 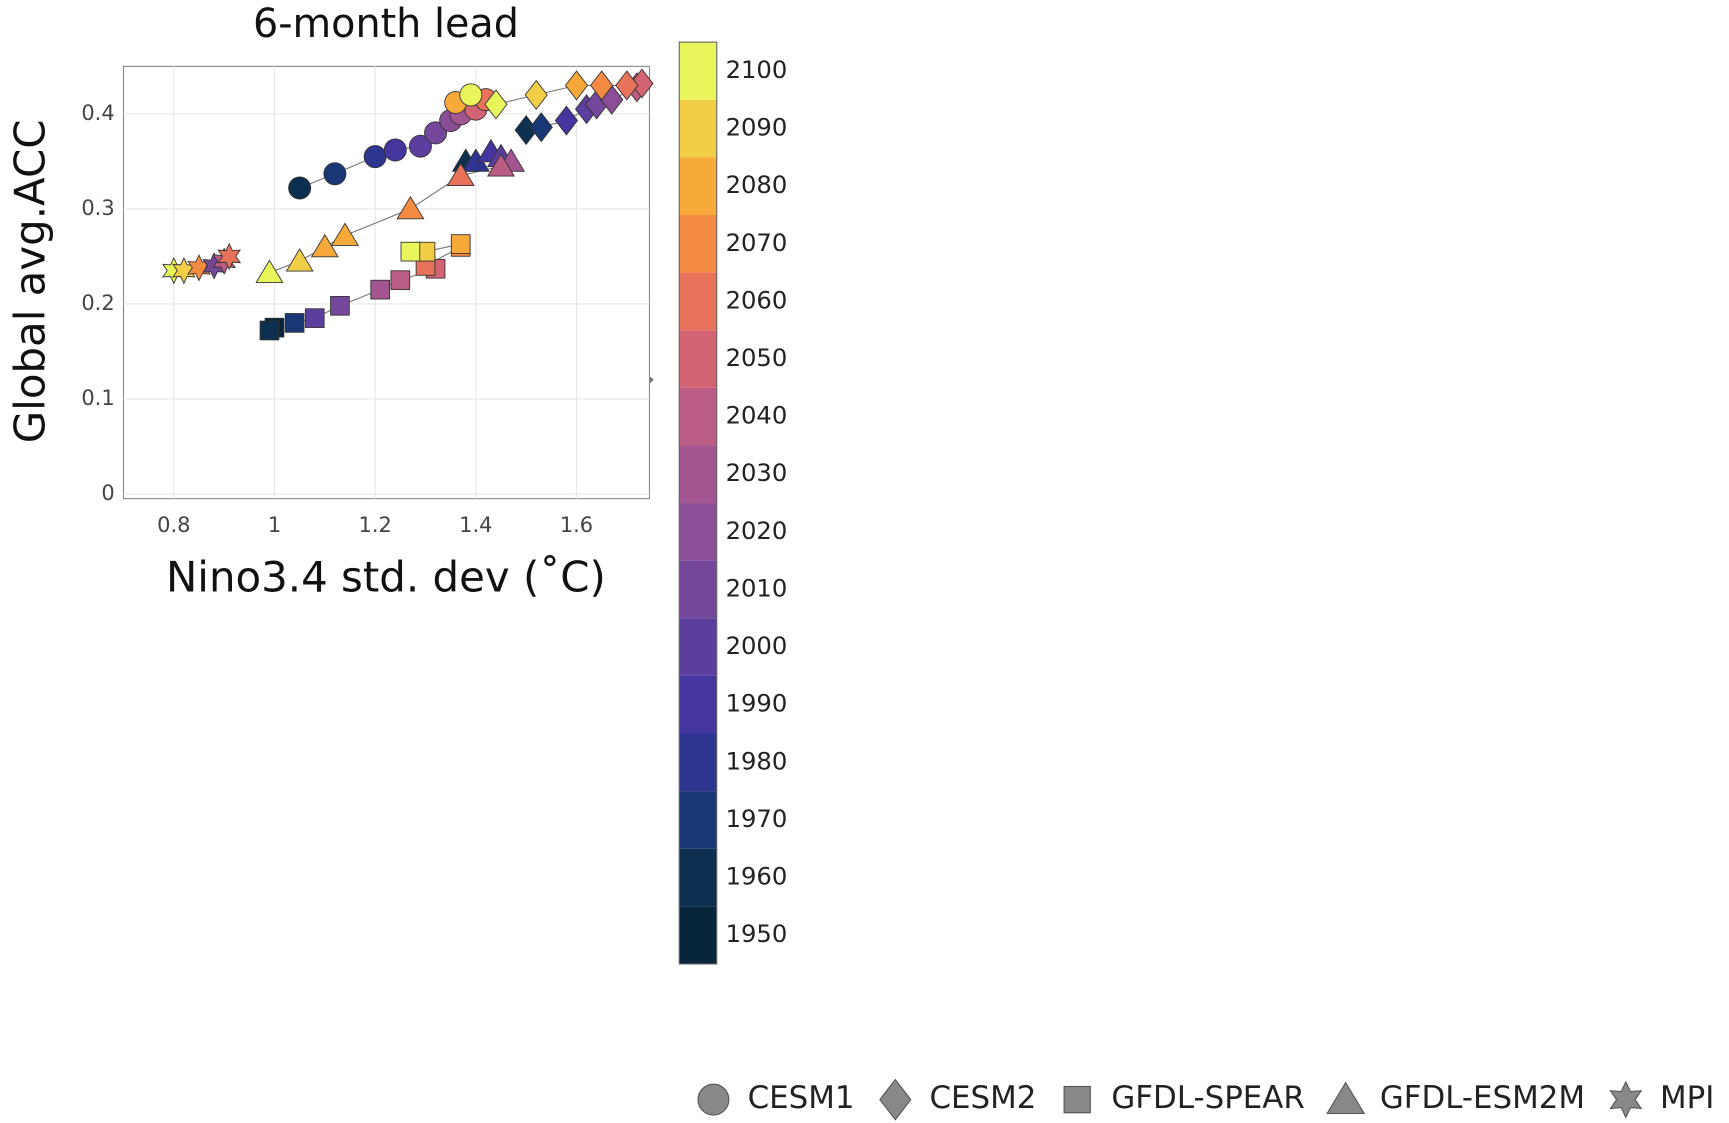 I want to click on colorbar-tick-label: 2030, so click(x=757, y=472).